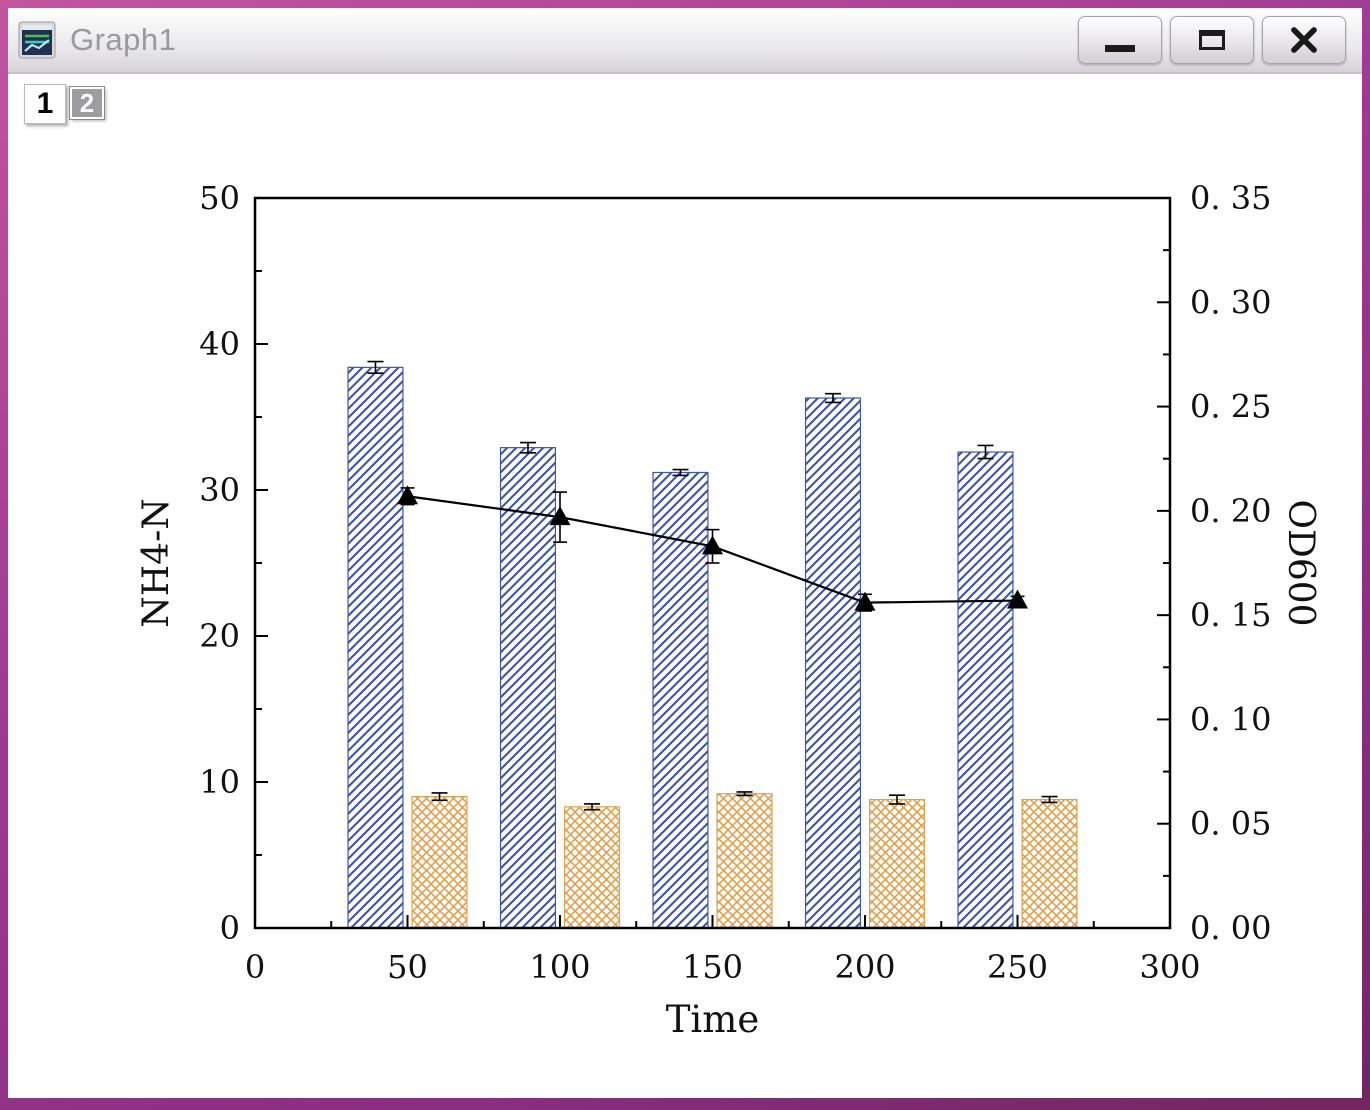 The height and width of the screenshot is (1110, 1370). I want to click on minimize-button, so click(1120, 40).